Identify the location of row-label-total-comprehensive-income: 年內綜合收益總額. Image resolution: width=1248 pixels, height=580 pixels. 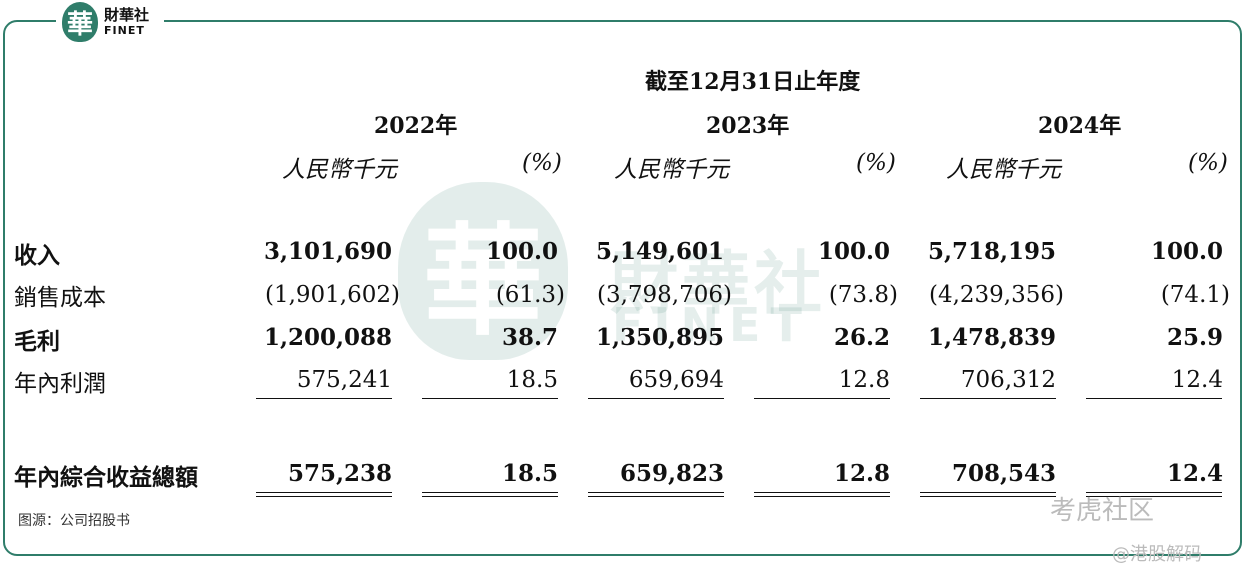
(106, 477).